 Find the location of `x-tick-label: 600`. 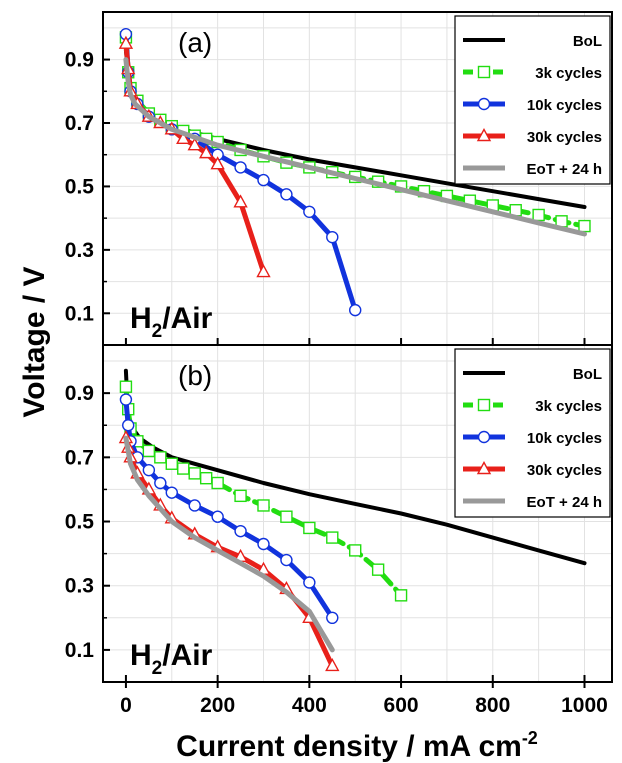

x-tick-label: 600 is located at coordinates (401, 705).